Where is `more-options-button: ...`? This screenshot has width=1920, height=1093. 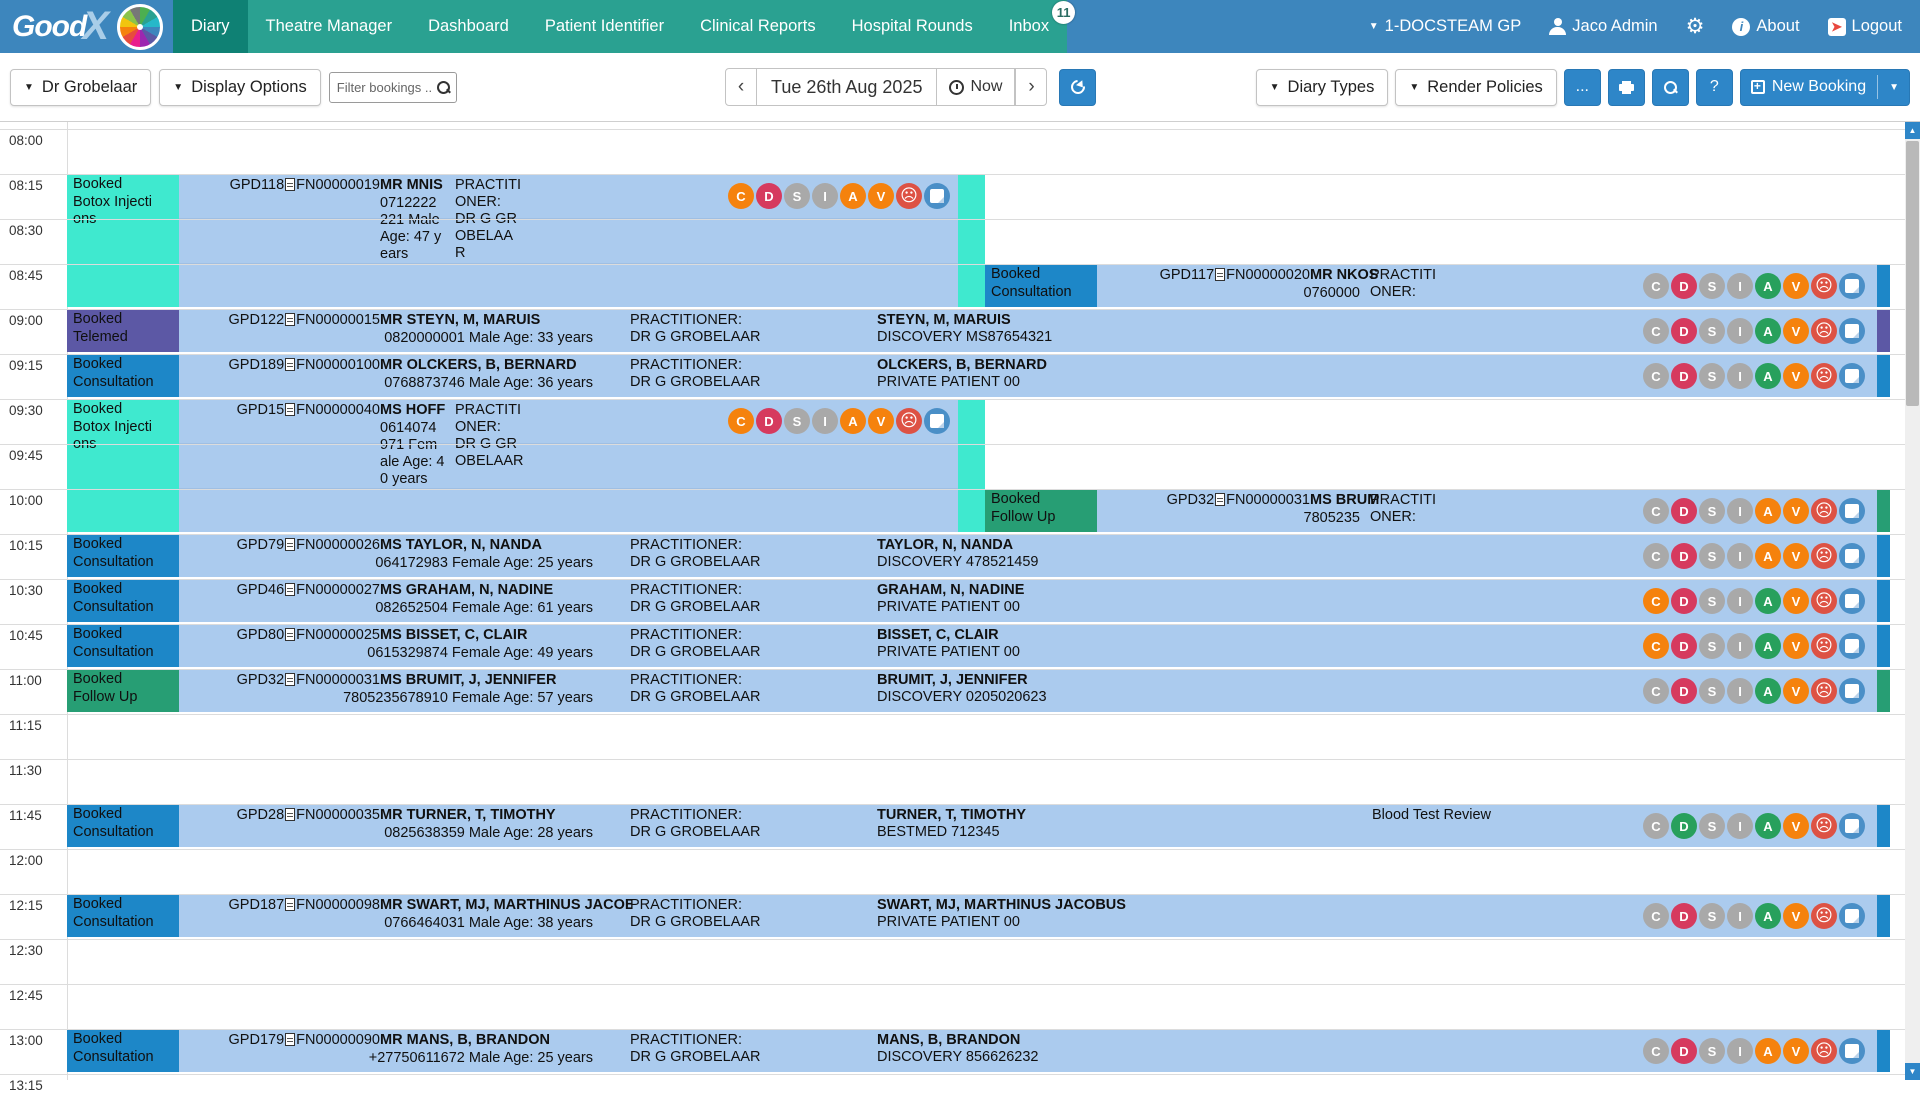
more-options-button: ... is located at coordinates (1582, 87).